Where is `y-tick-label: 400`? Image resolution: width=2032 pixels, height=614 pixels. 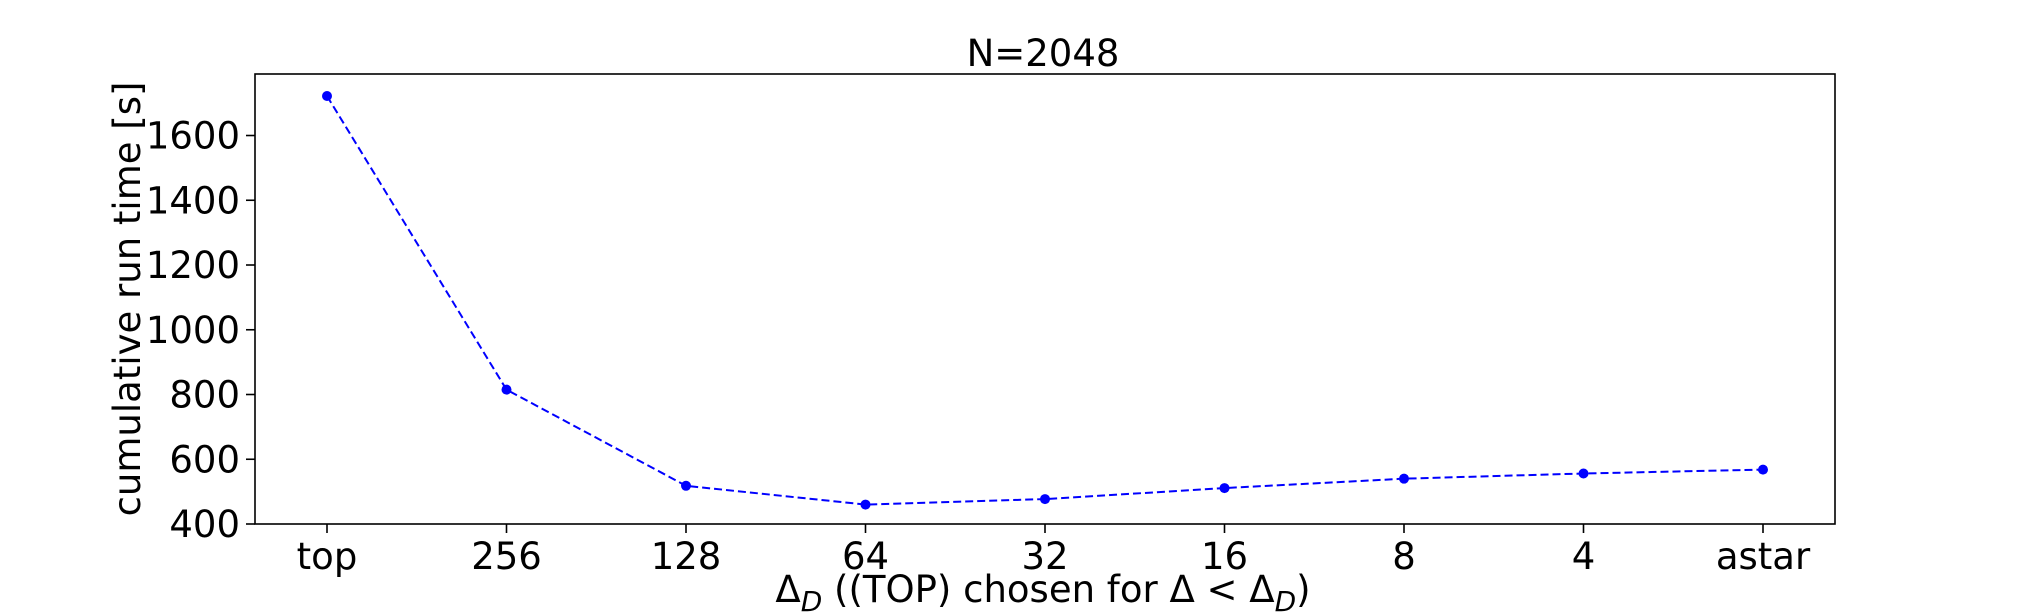
y-tick-label: 400 is located at coordinates (204, 524).